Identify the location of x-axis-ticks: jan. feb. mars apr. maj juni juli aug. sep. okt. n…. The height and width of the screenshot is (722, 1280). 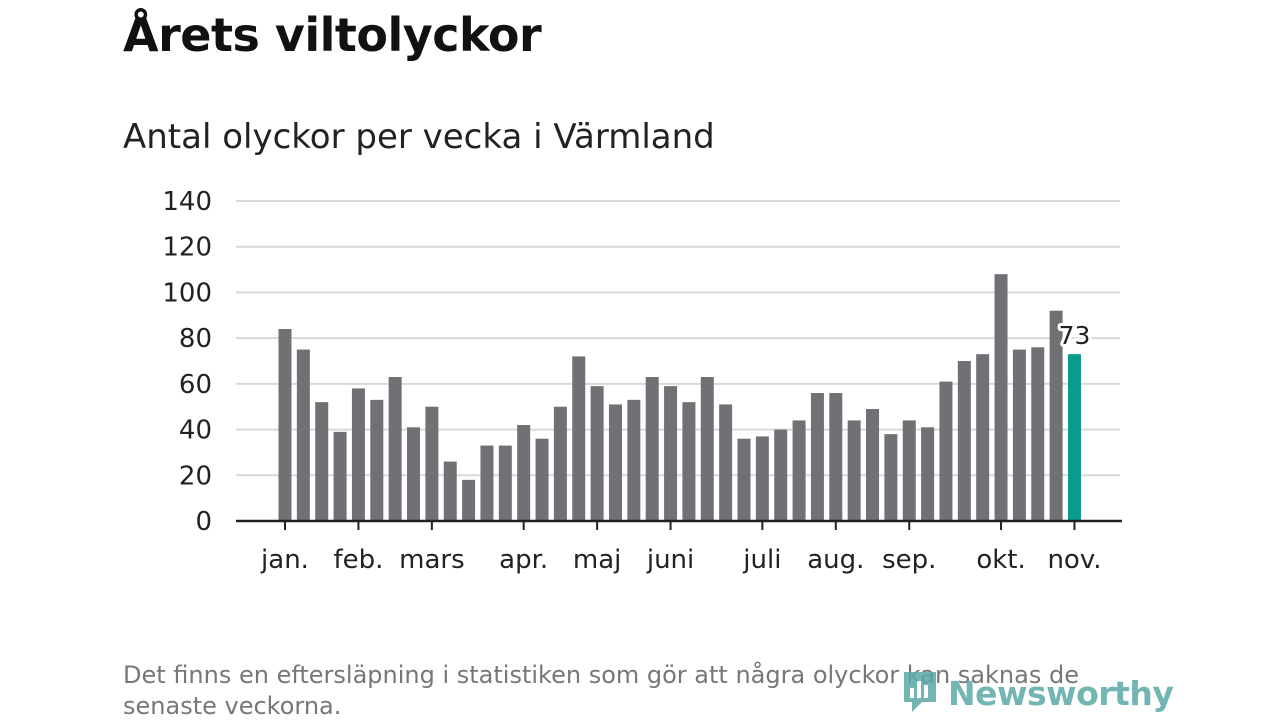
(680, 548).